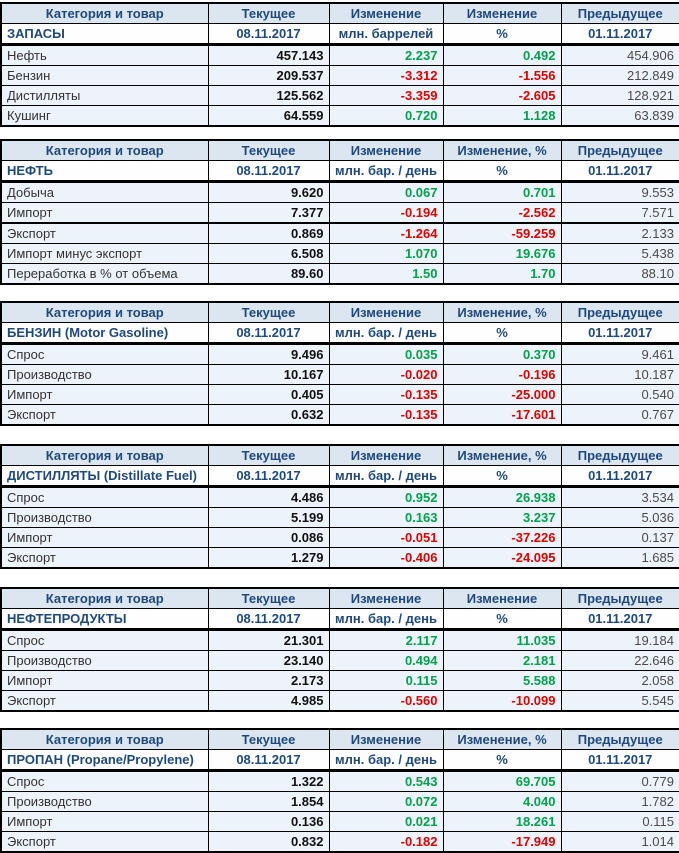  Describe the element at coordinates (268, 394) in the screenshot. I see `current-value: 0.405` at that location.